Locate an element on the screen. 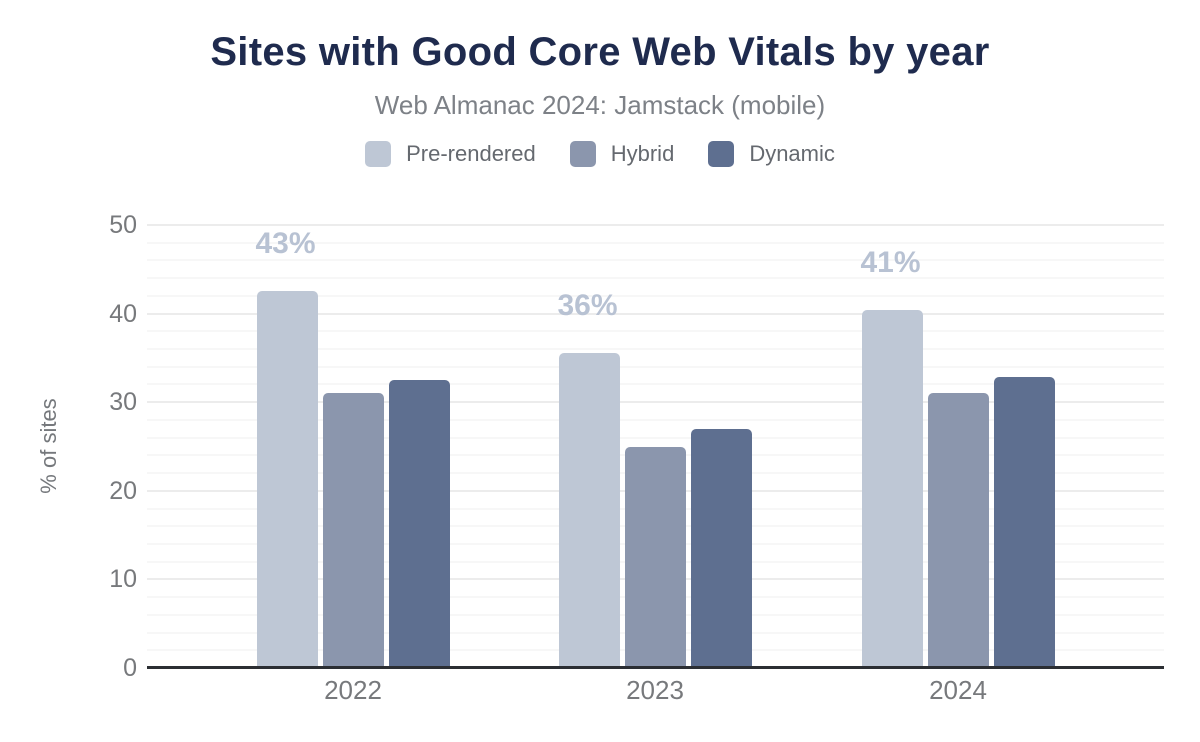 The height and width of the screenshot is (742, 1200). x-tick-label-2023: 2023 is located at coordinates (655, 690).